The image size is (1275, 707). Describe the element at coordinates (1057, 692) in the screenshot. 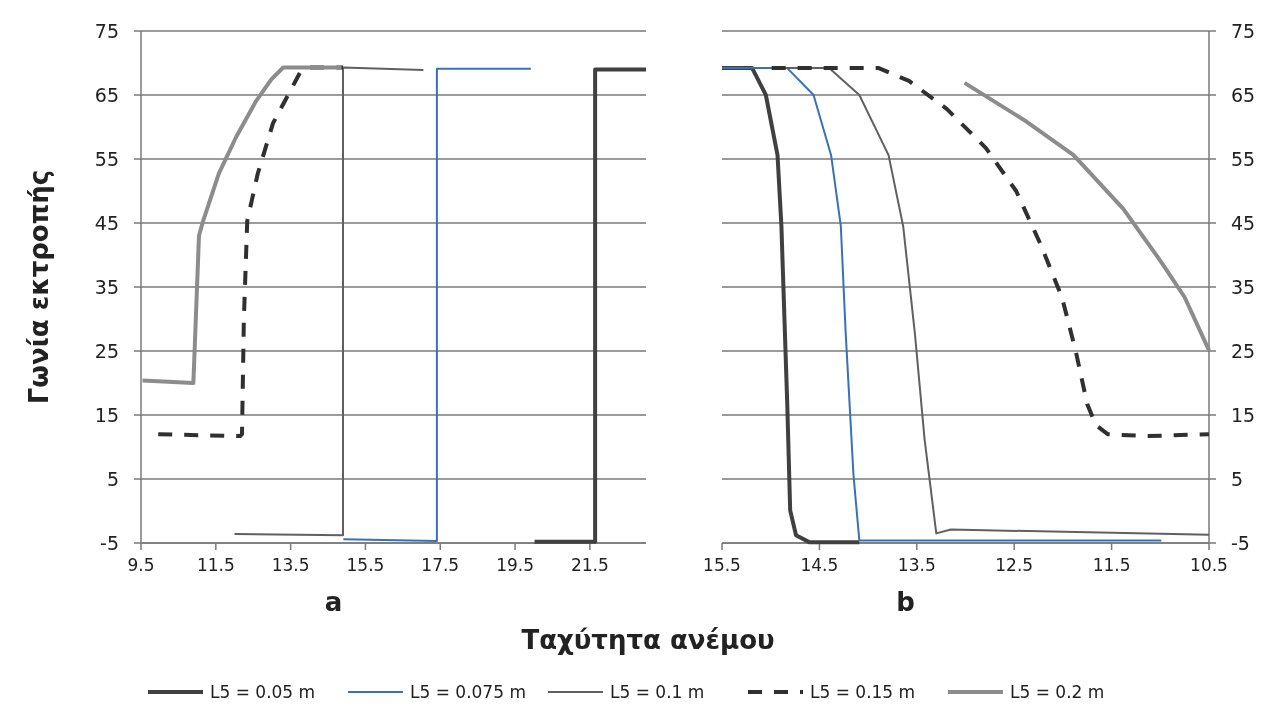

I see `legend-label: L5 = 0.2 m` at that location.